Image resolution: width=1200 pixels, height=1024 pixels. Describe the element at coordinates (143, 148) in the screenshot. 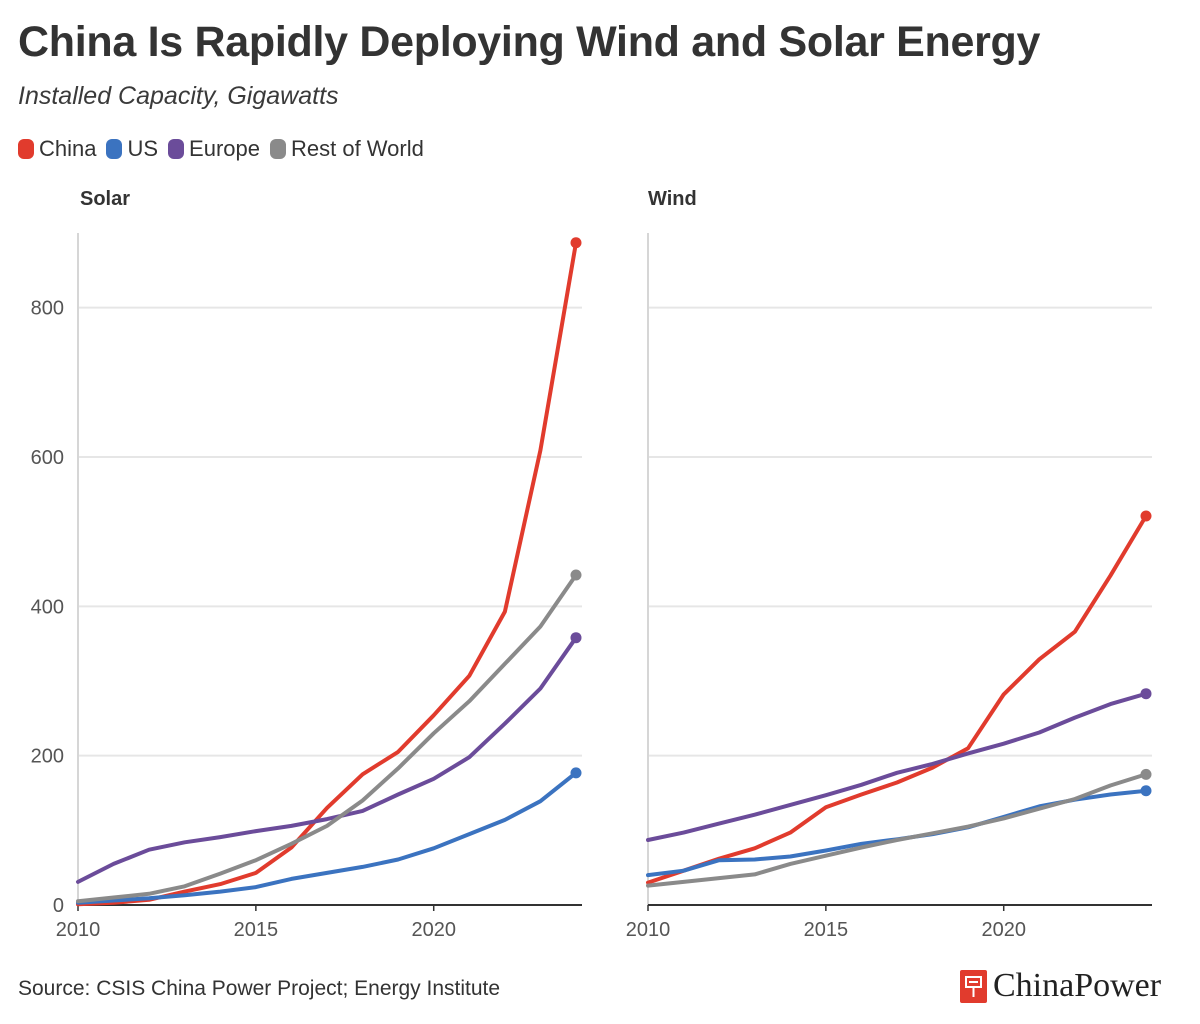

I see `legend-label-us: US` at that location.